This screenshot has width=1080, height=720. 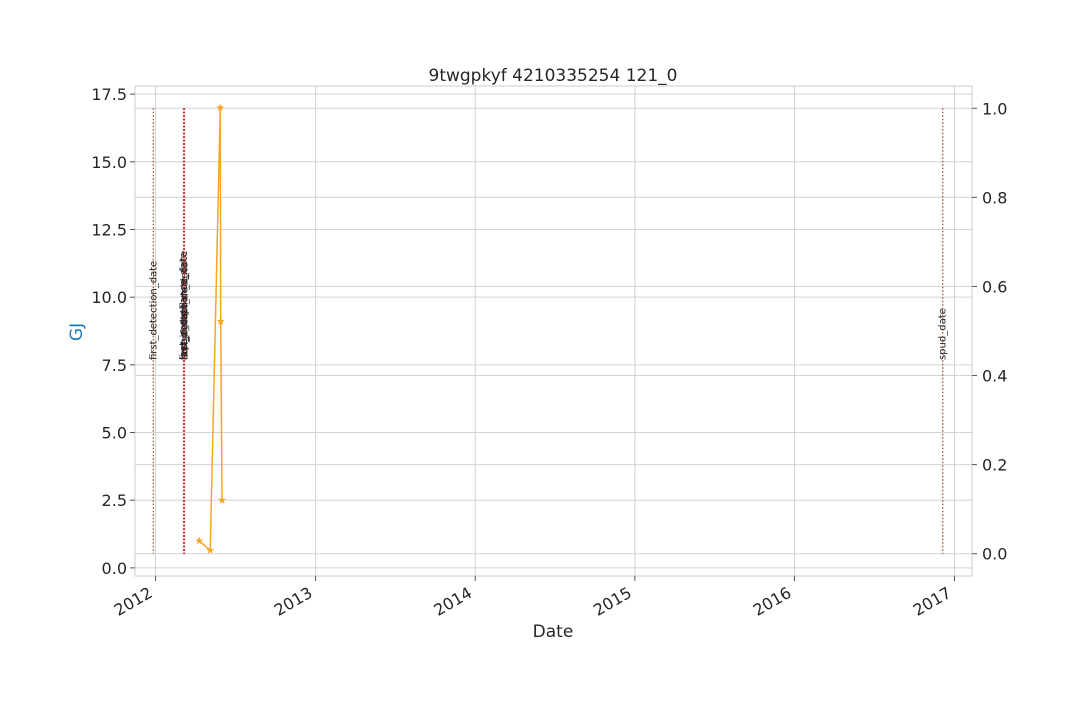 I want to click on event-line-label: last_compliance_date, so click(x=184, y=306).